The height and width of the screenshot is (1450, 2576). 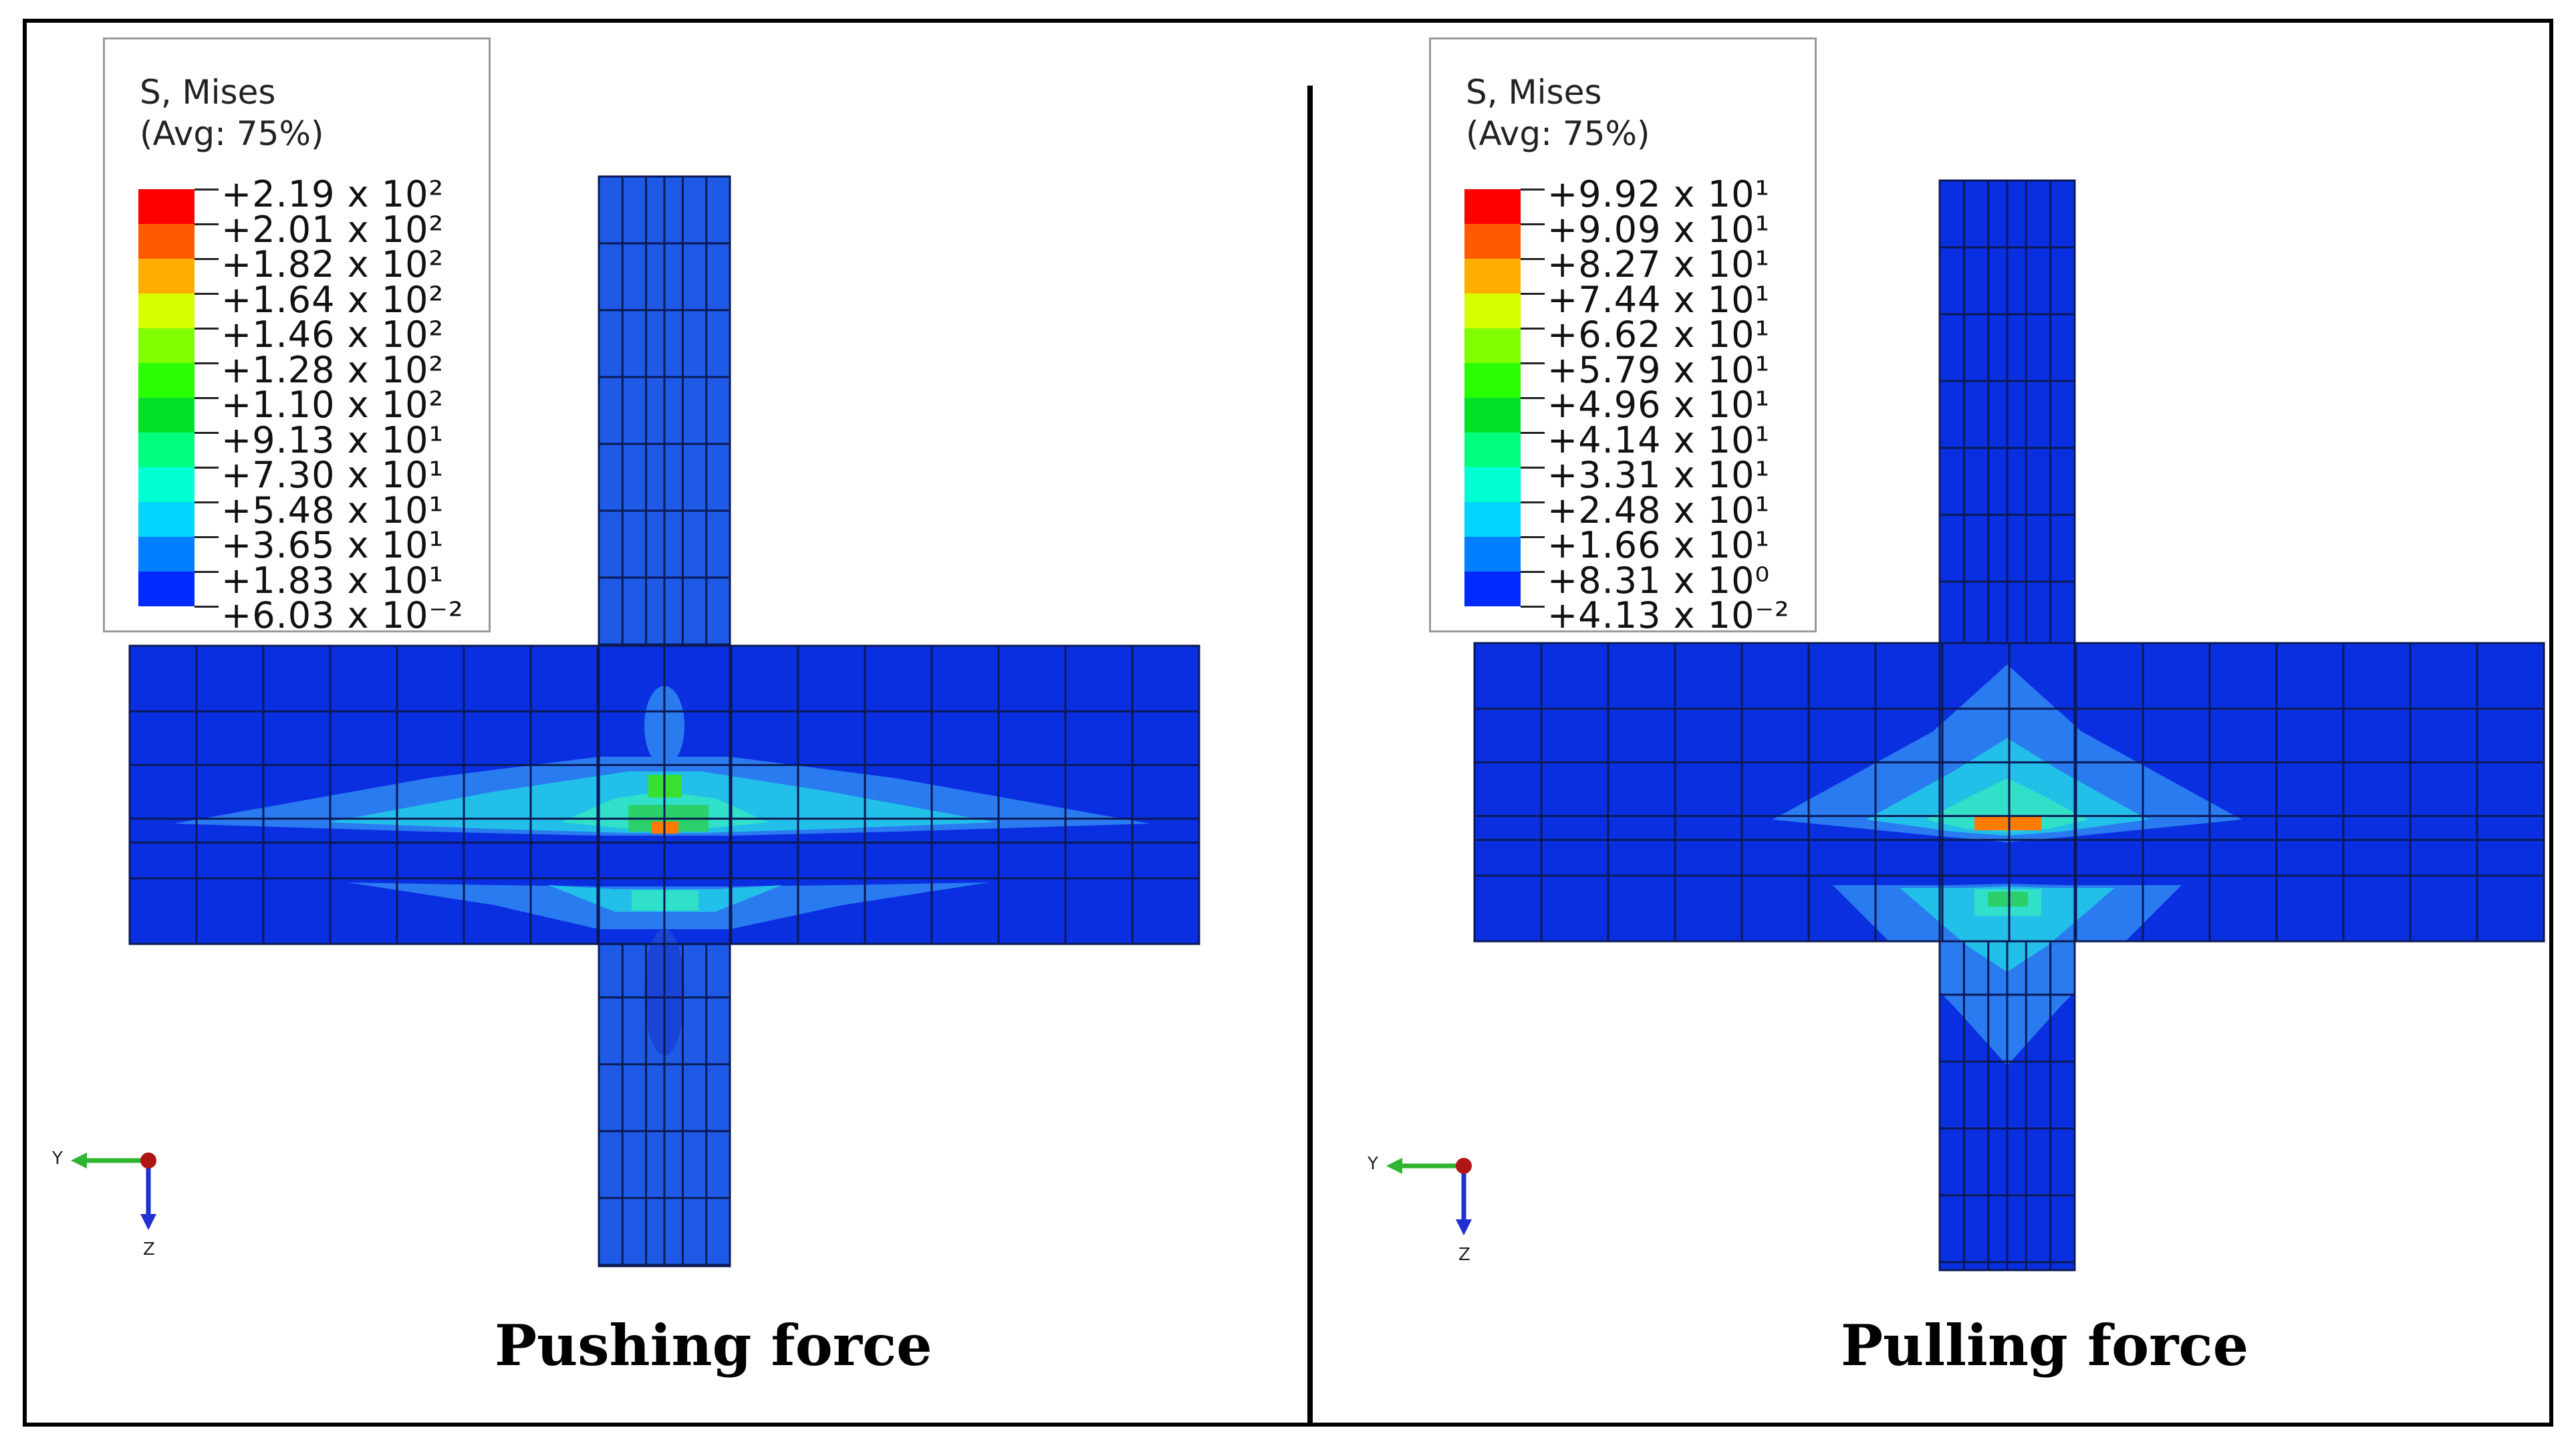 What do you see at coordinates (2045, 1345) in the screenshot?
I see `caption-pulling: Pulling force` at bounding box center [2045, 1345].